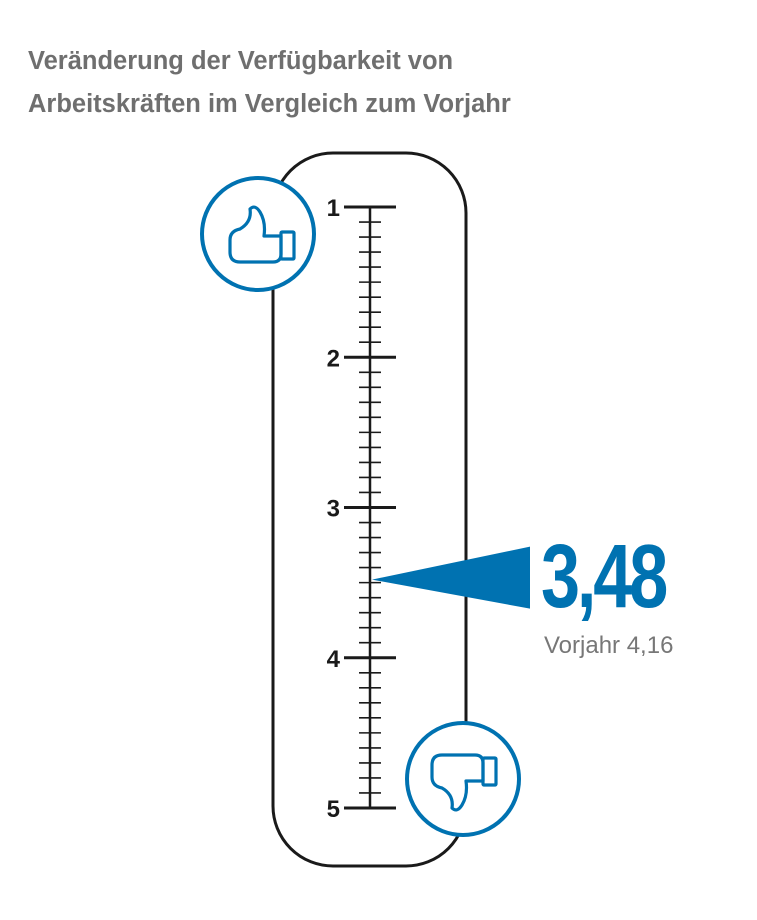  I want to click on scale-ticks, so click(370, 507).